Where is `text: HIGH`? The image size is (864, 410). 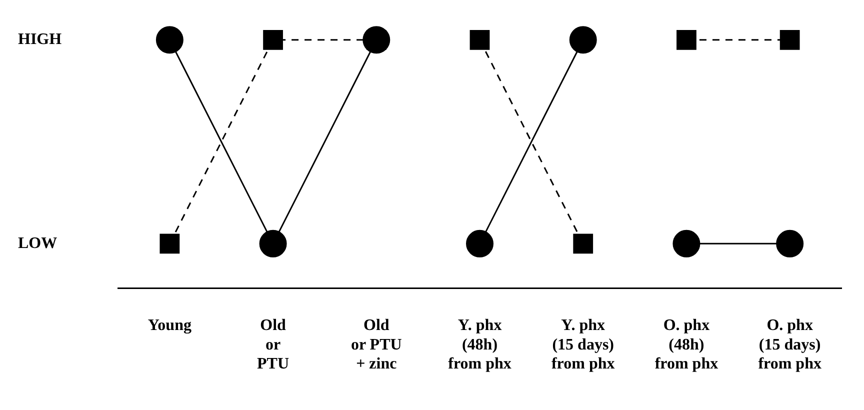
text: HIGH is located at coordinates (40, 39).